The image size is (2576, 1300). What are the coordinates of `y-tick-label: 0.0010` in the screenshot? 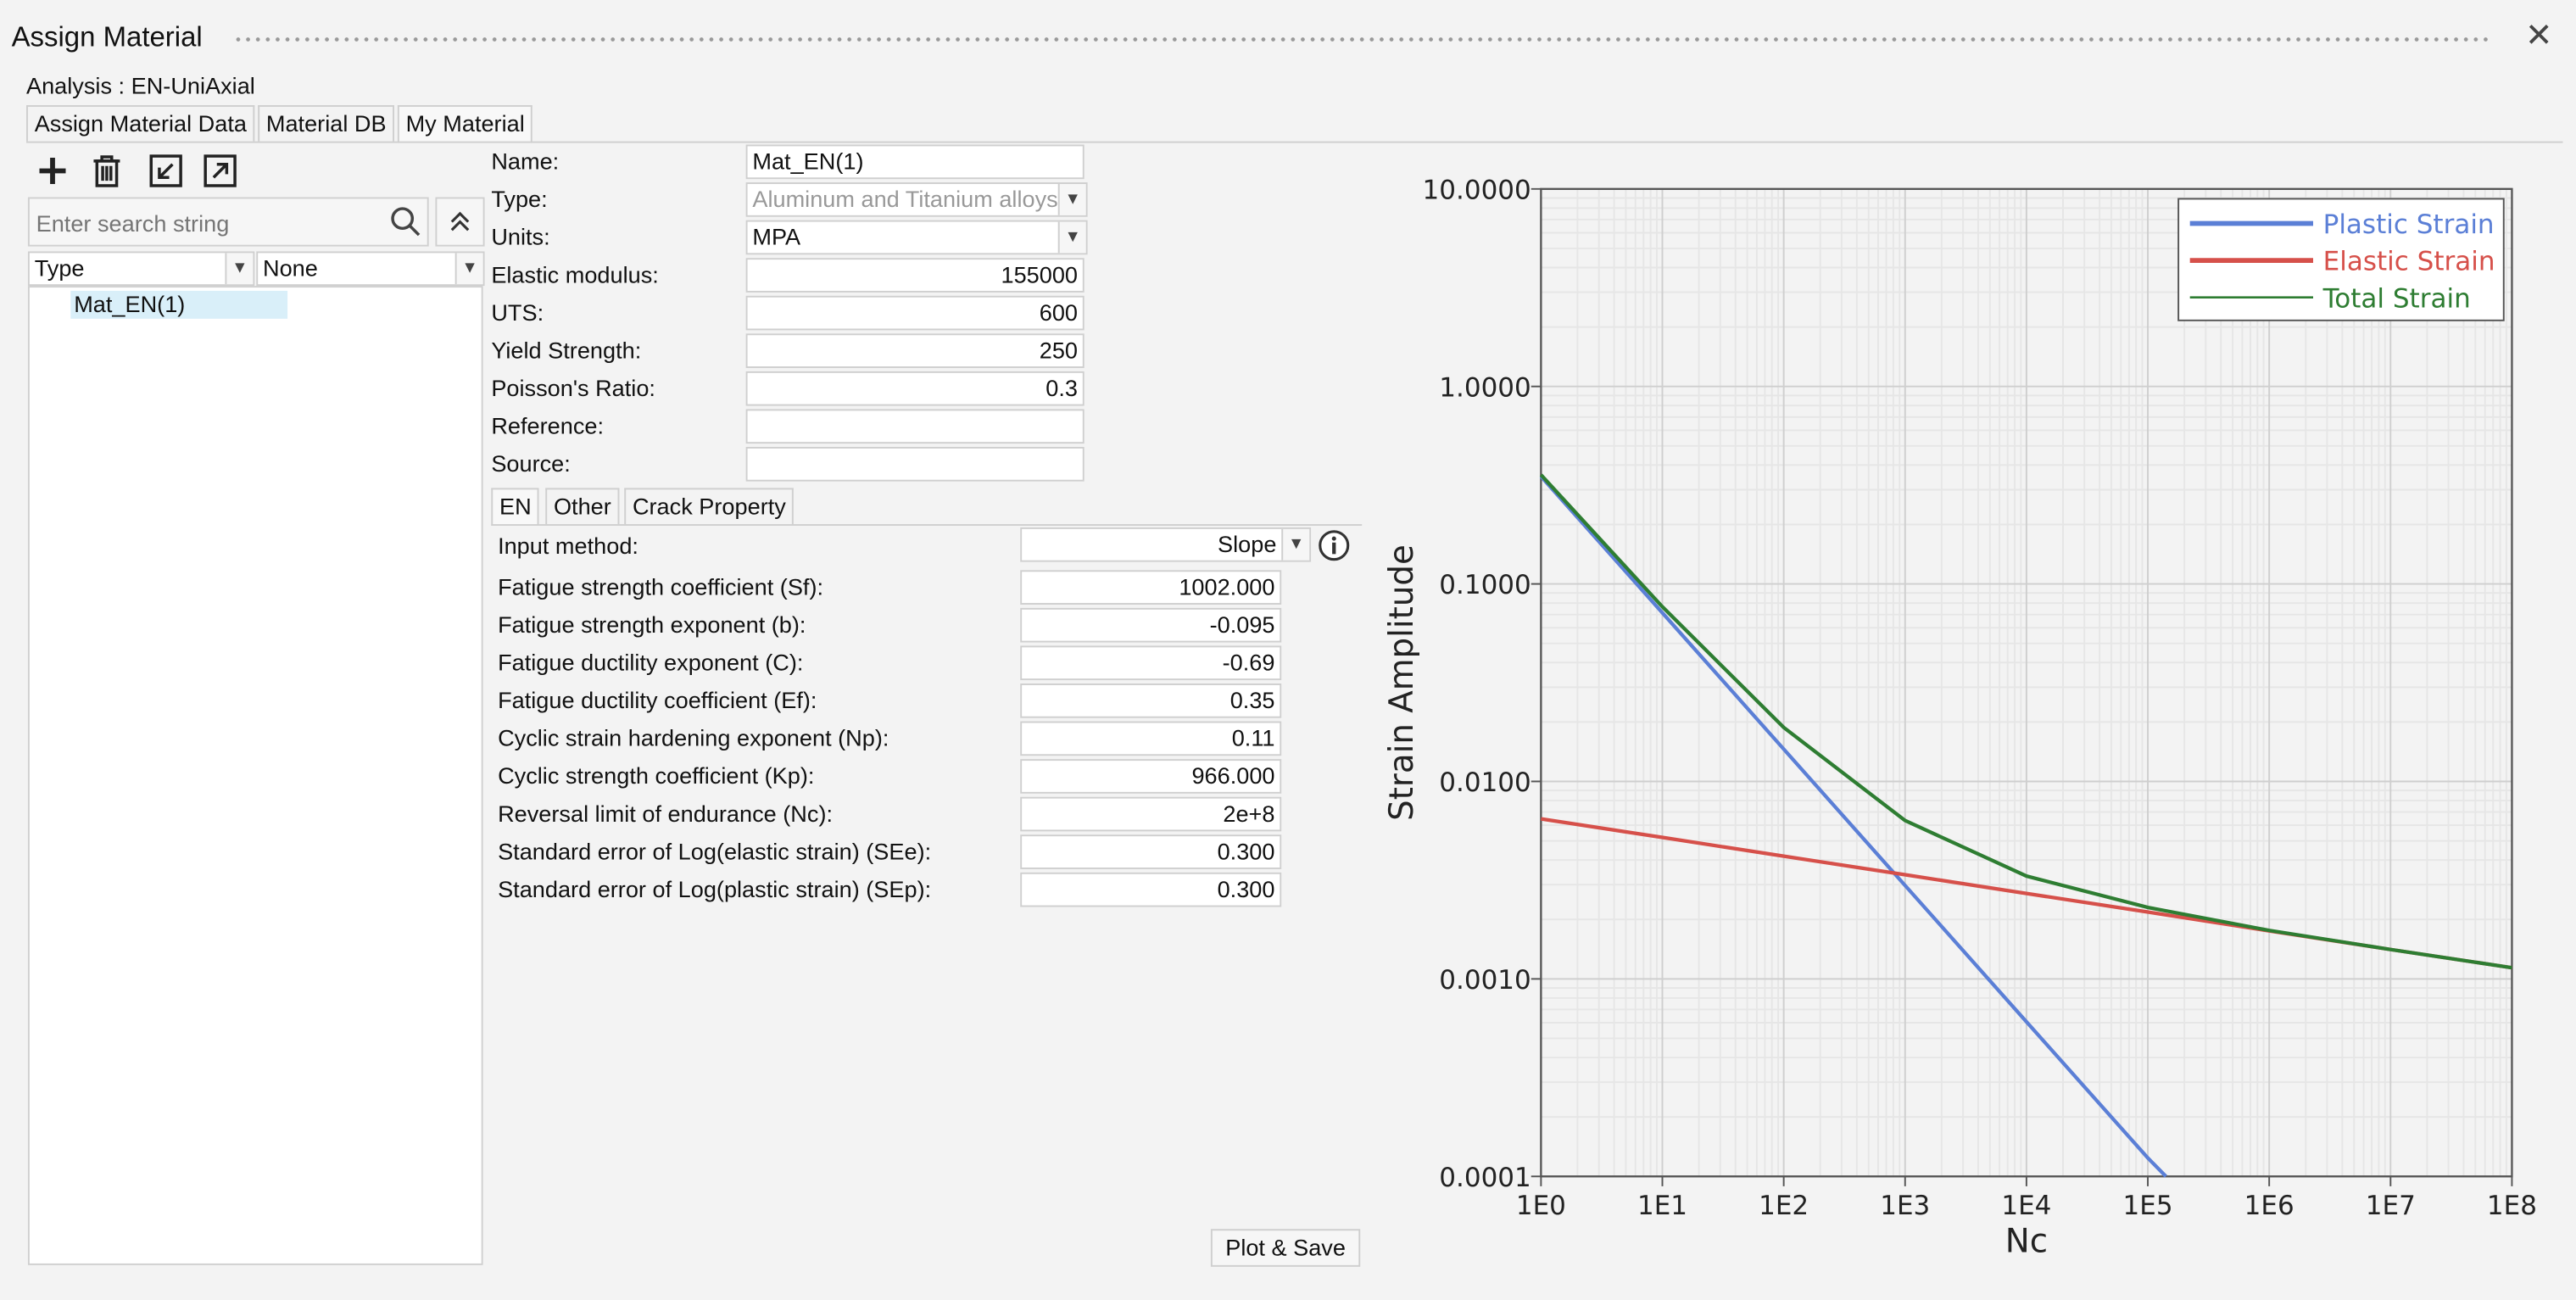 It's located at (1485, 981).